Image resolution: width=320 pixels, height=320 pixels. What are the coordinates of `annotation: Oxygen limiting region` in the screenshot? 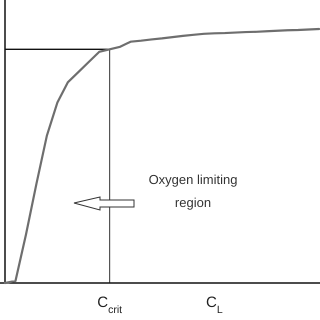 It's located at (193, 191).